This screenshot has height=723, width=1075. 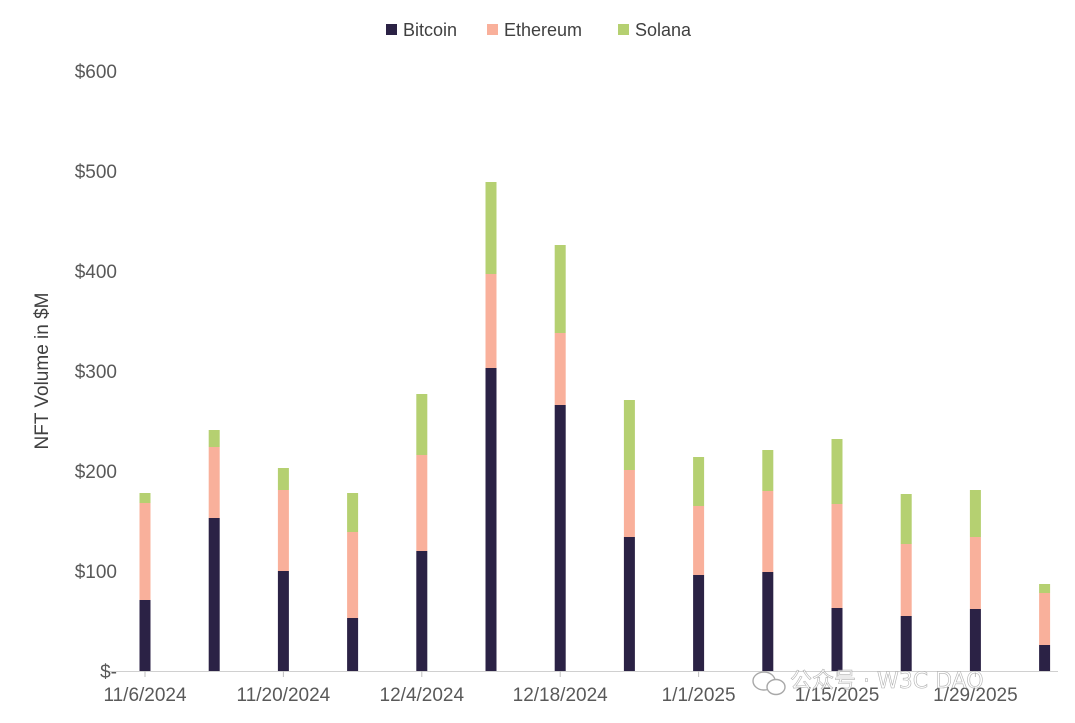 I want to click on legend-swatch-solana, so click(x=623, y=29).